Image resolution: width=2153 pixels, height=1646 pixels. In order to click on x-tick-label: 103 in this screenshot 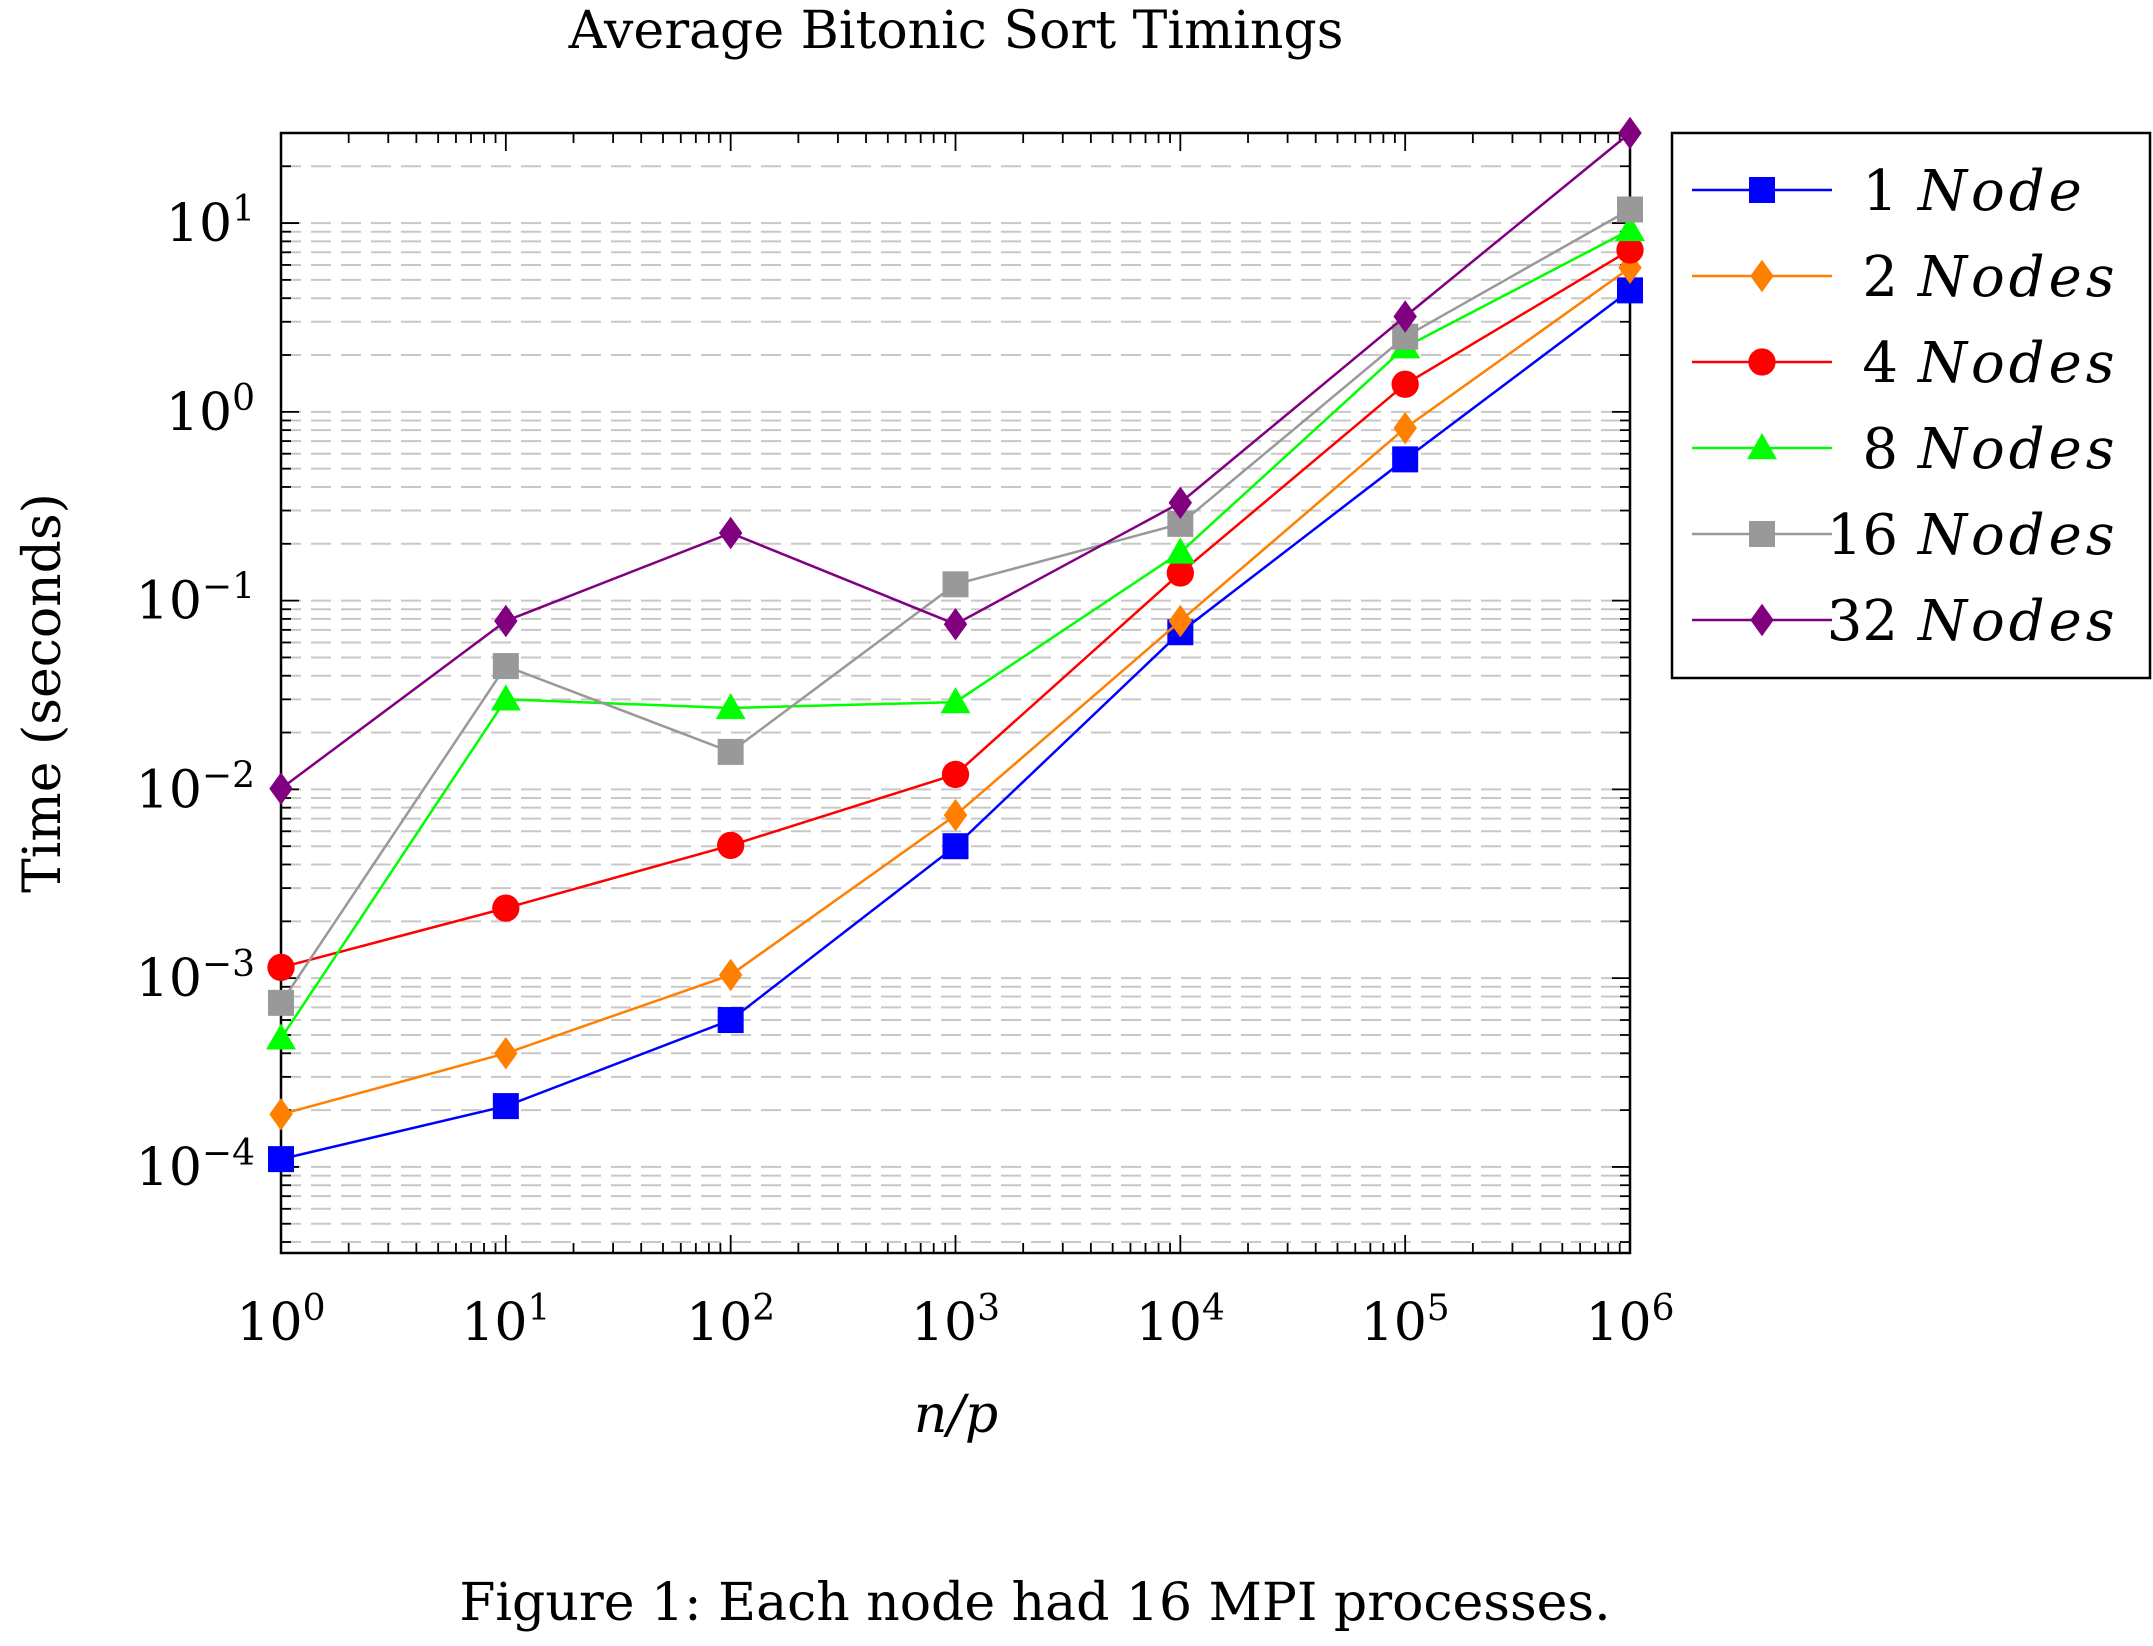, I will do `click(955, 1320)`.